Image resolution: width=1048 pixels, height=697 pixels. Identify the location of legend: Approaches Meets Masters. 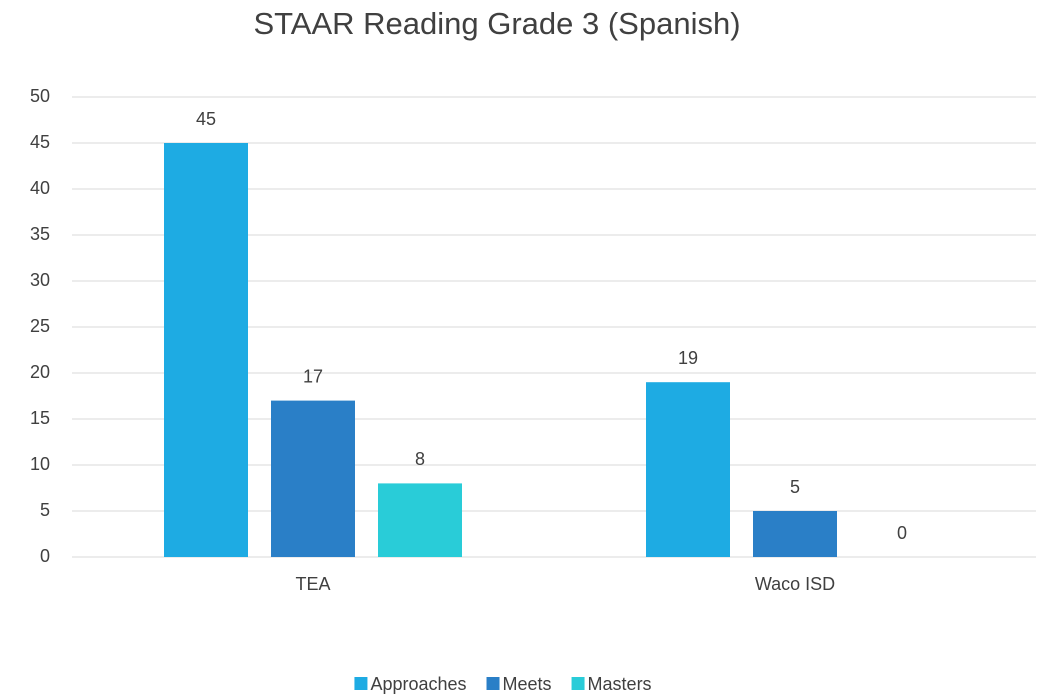
(503, 684).